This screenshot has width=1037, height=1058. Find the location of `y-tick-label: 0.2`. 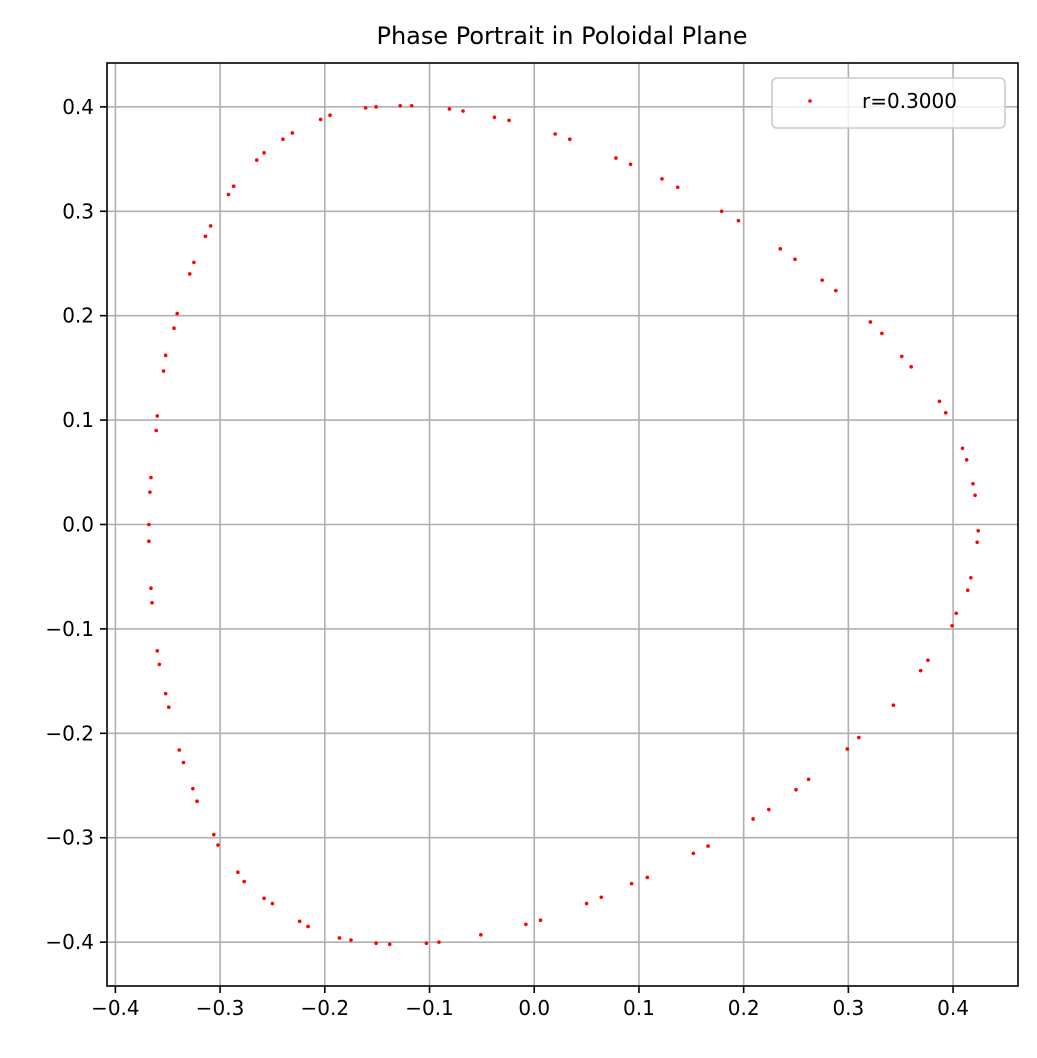

y-tick-label: 0.2 is located at coordinates (78, 316).